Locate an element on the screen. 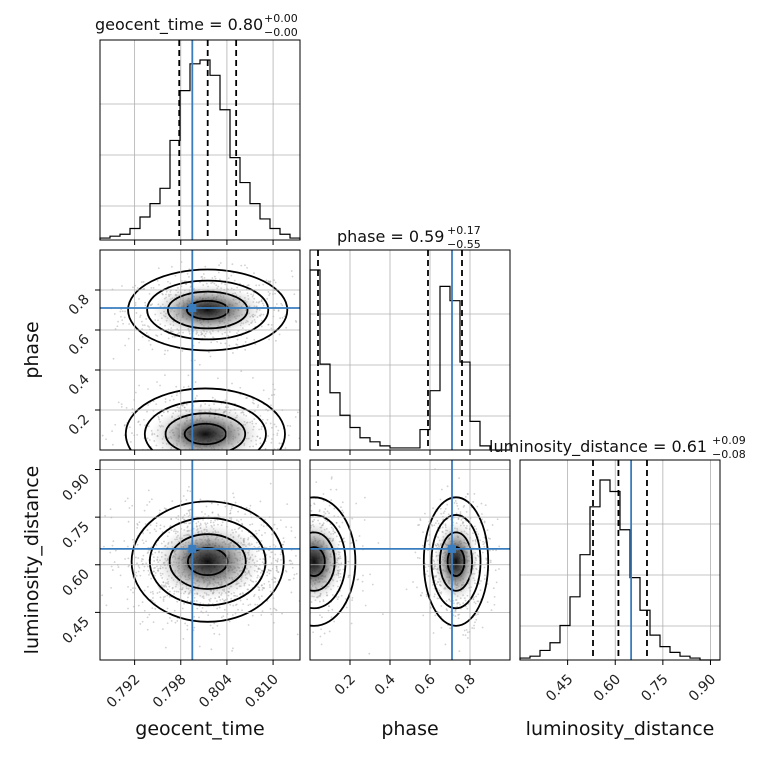  ytick-label-luminosity_distance: 0.75 is located at coordinates (75, 535).